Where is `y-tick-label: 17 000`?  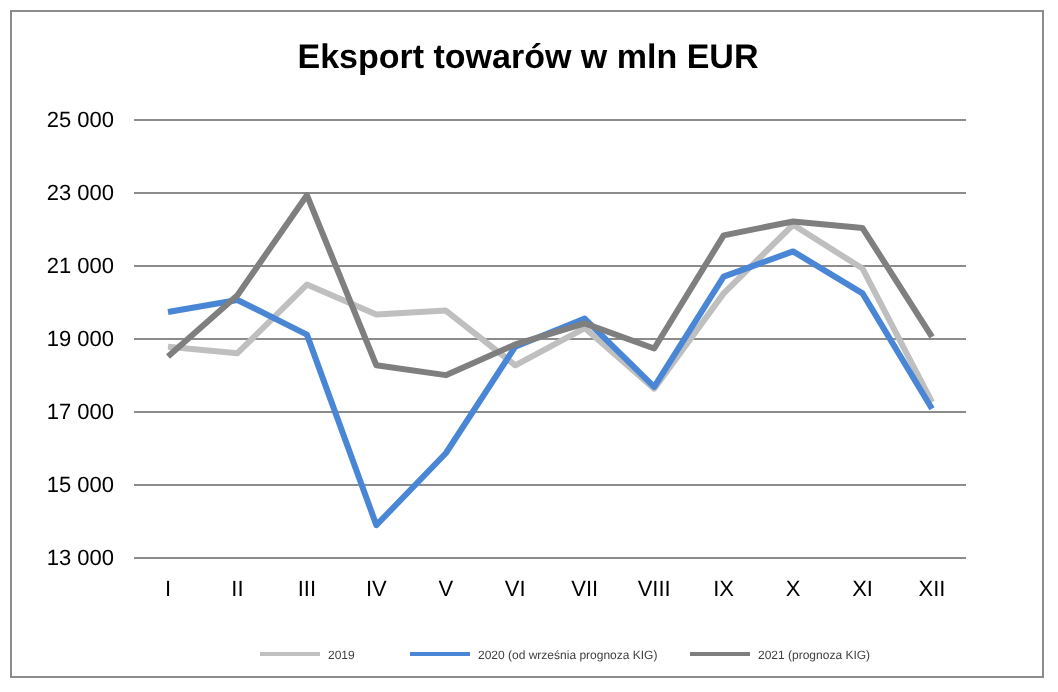
y-tick-label: 17 000 is located at coordinates (80, 413).